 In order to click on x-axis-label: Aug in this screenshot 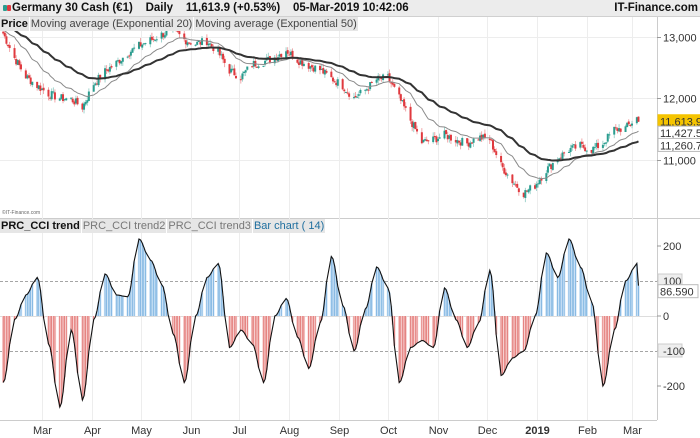, I will do `click(290, 431)`.